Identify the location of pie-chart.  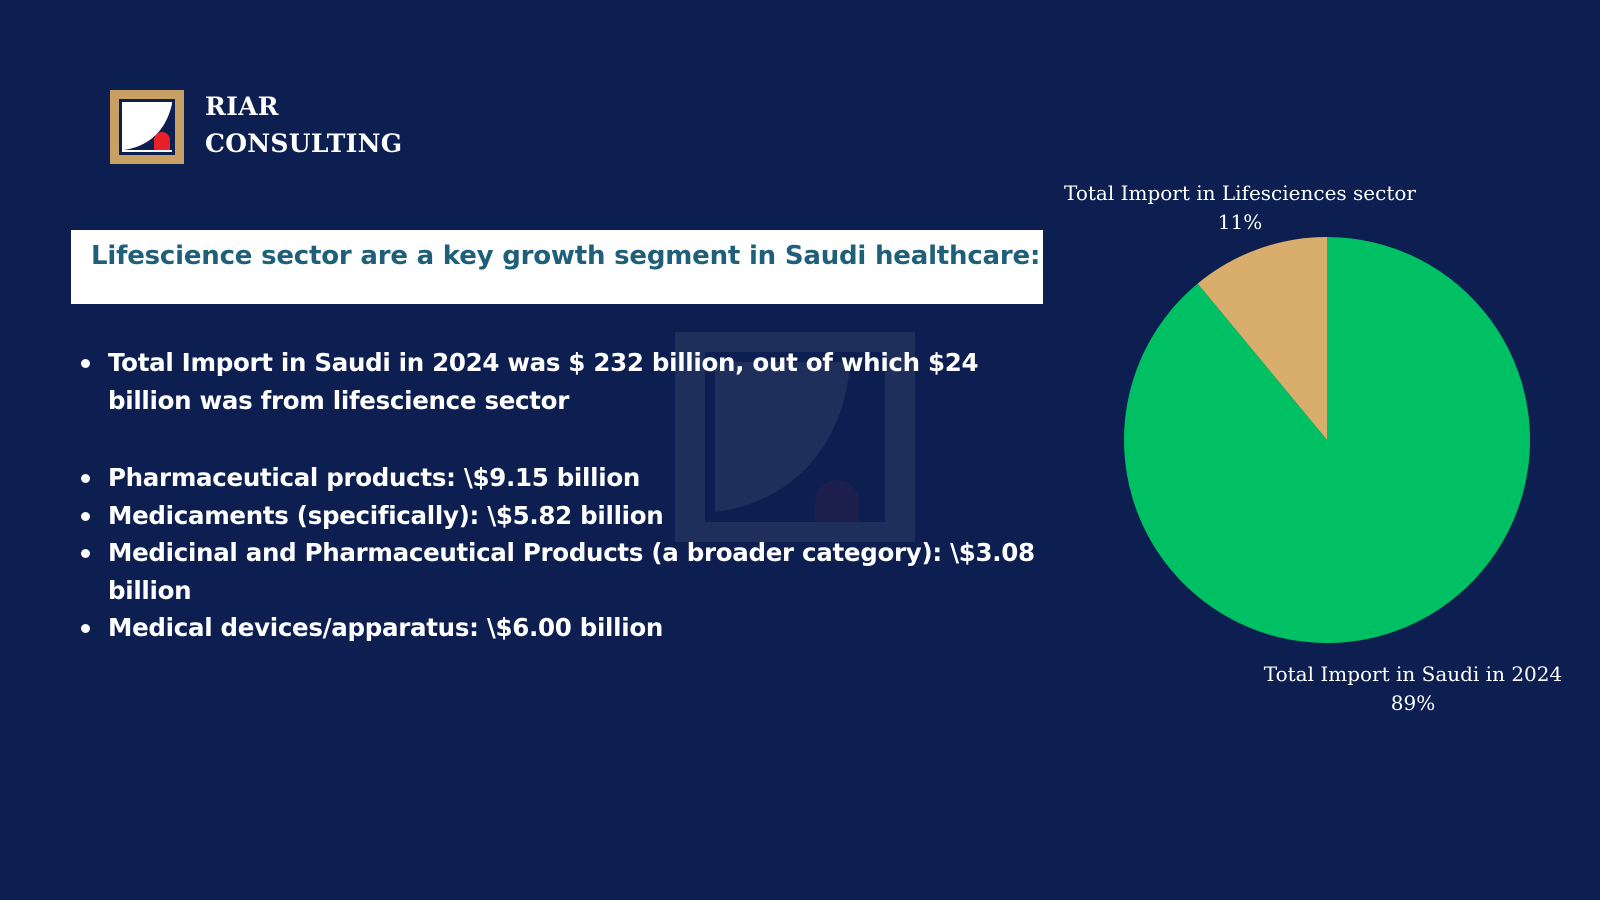
(1327, 440).